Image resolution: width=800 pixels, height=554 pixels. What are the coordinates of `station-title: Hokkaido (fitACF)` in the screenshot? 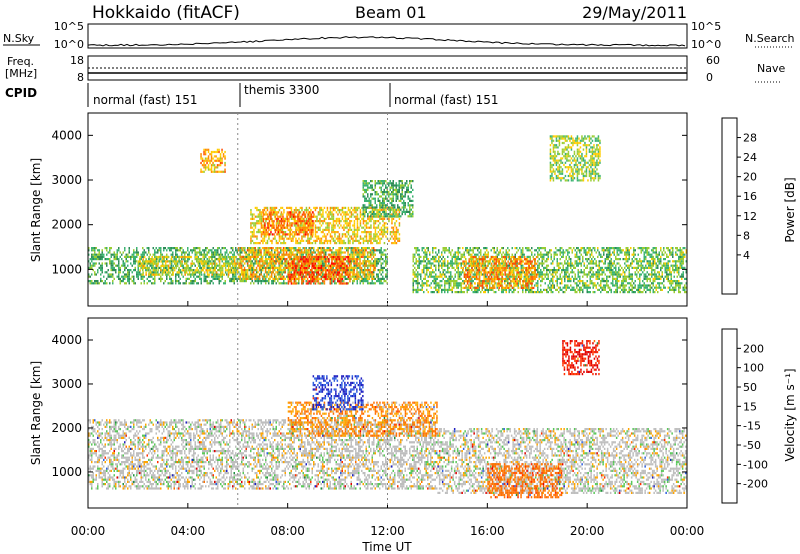 It's located at (166, 13).